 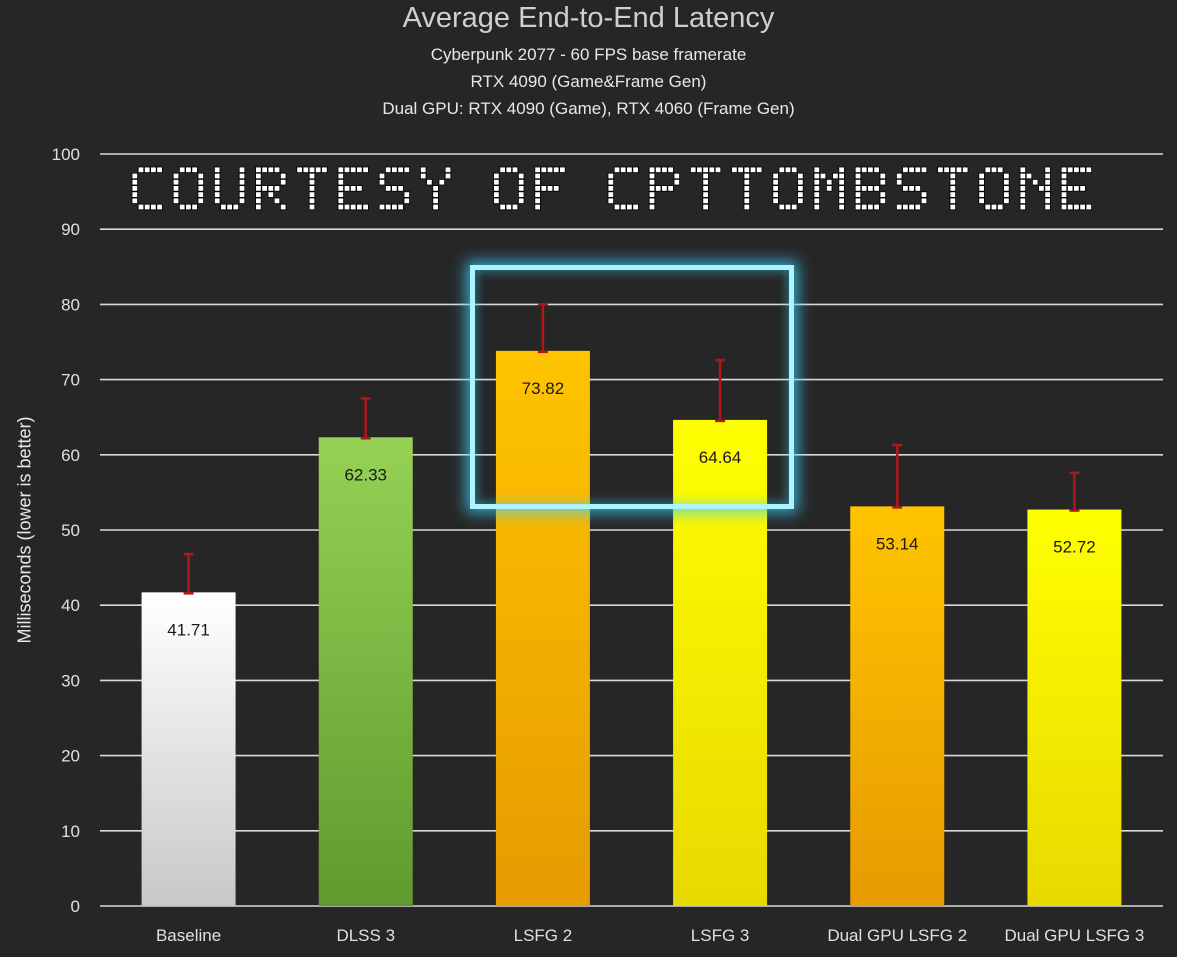 I want to click on highlight-box, so click(x=632, y=387).